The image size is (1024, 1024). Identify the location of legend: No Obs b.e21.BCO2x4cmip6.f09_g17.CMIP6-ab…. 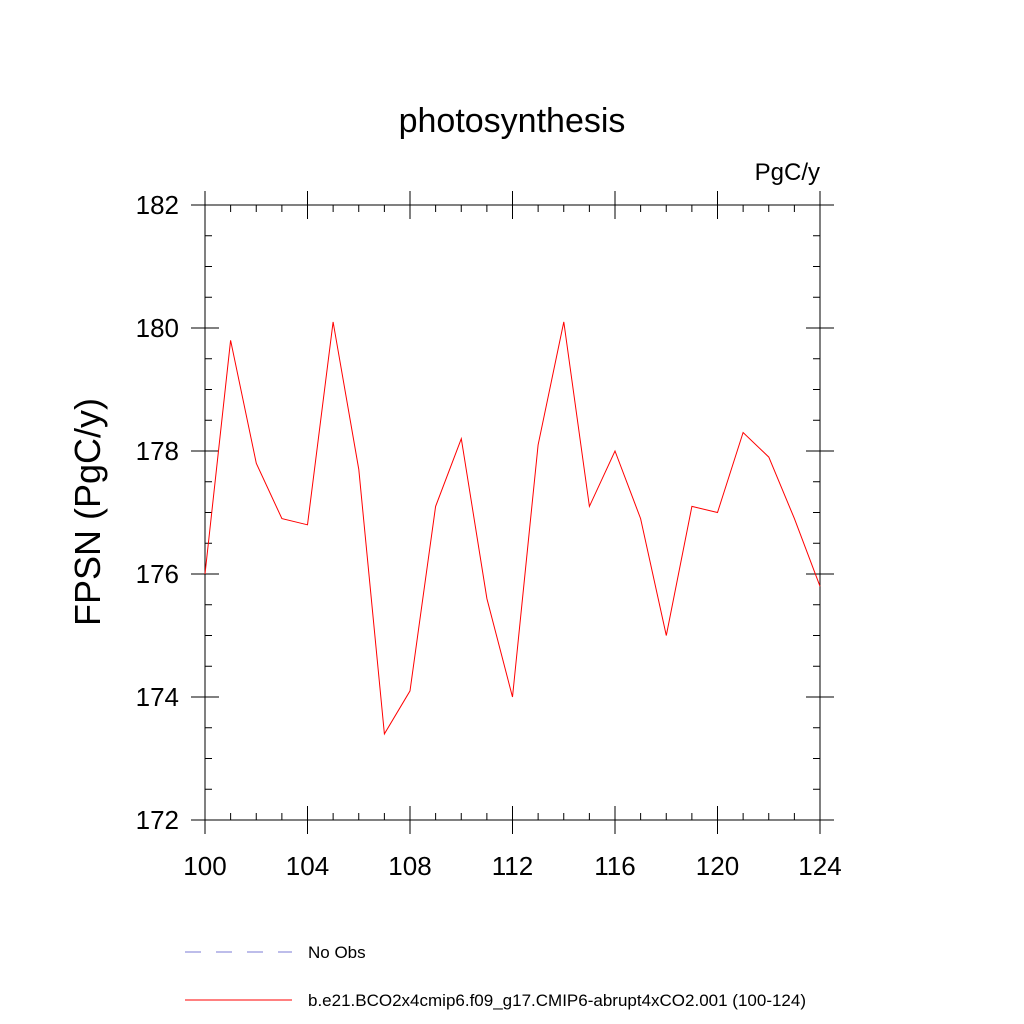
(495, 976).